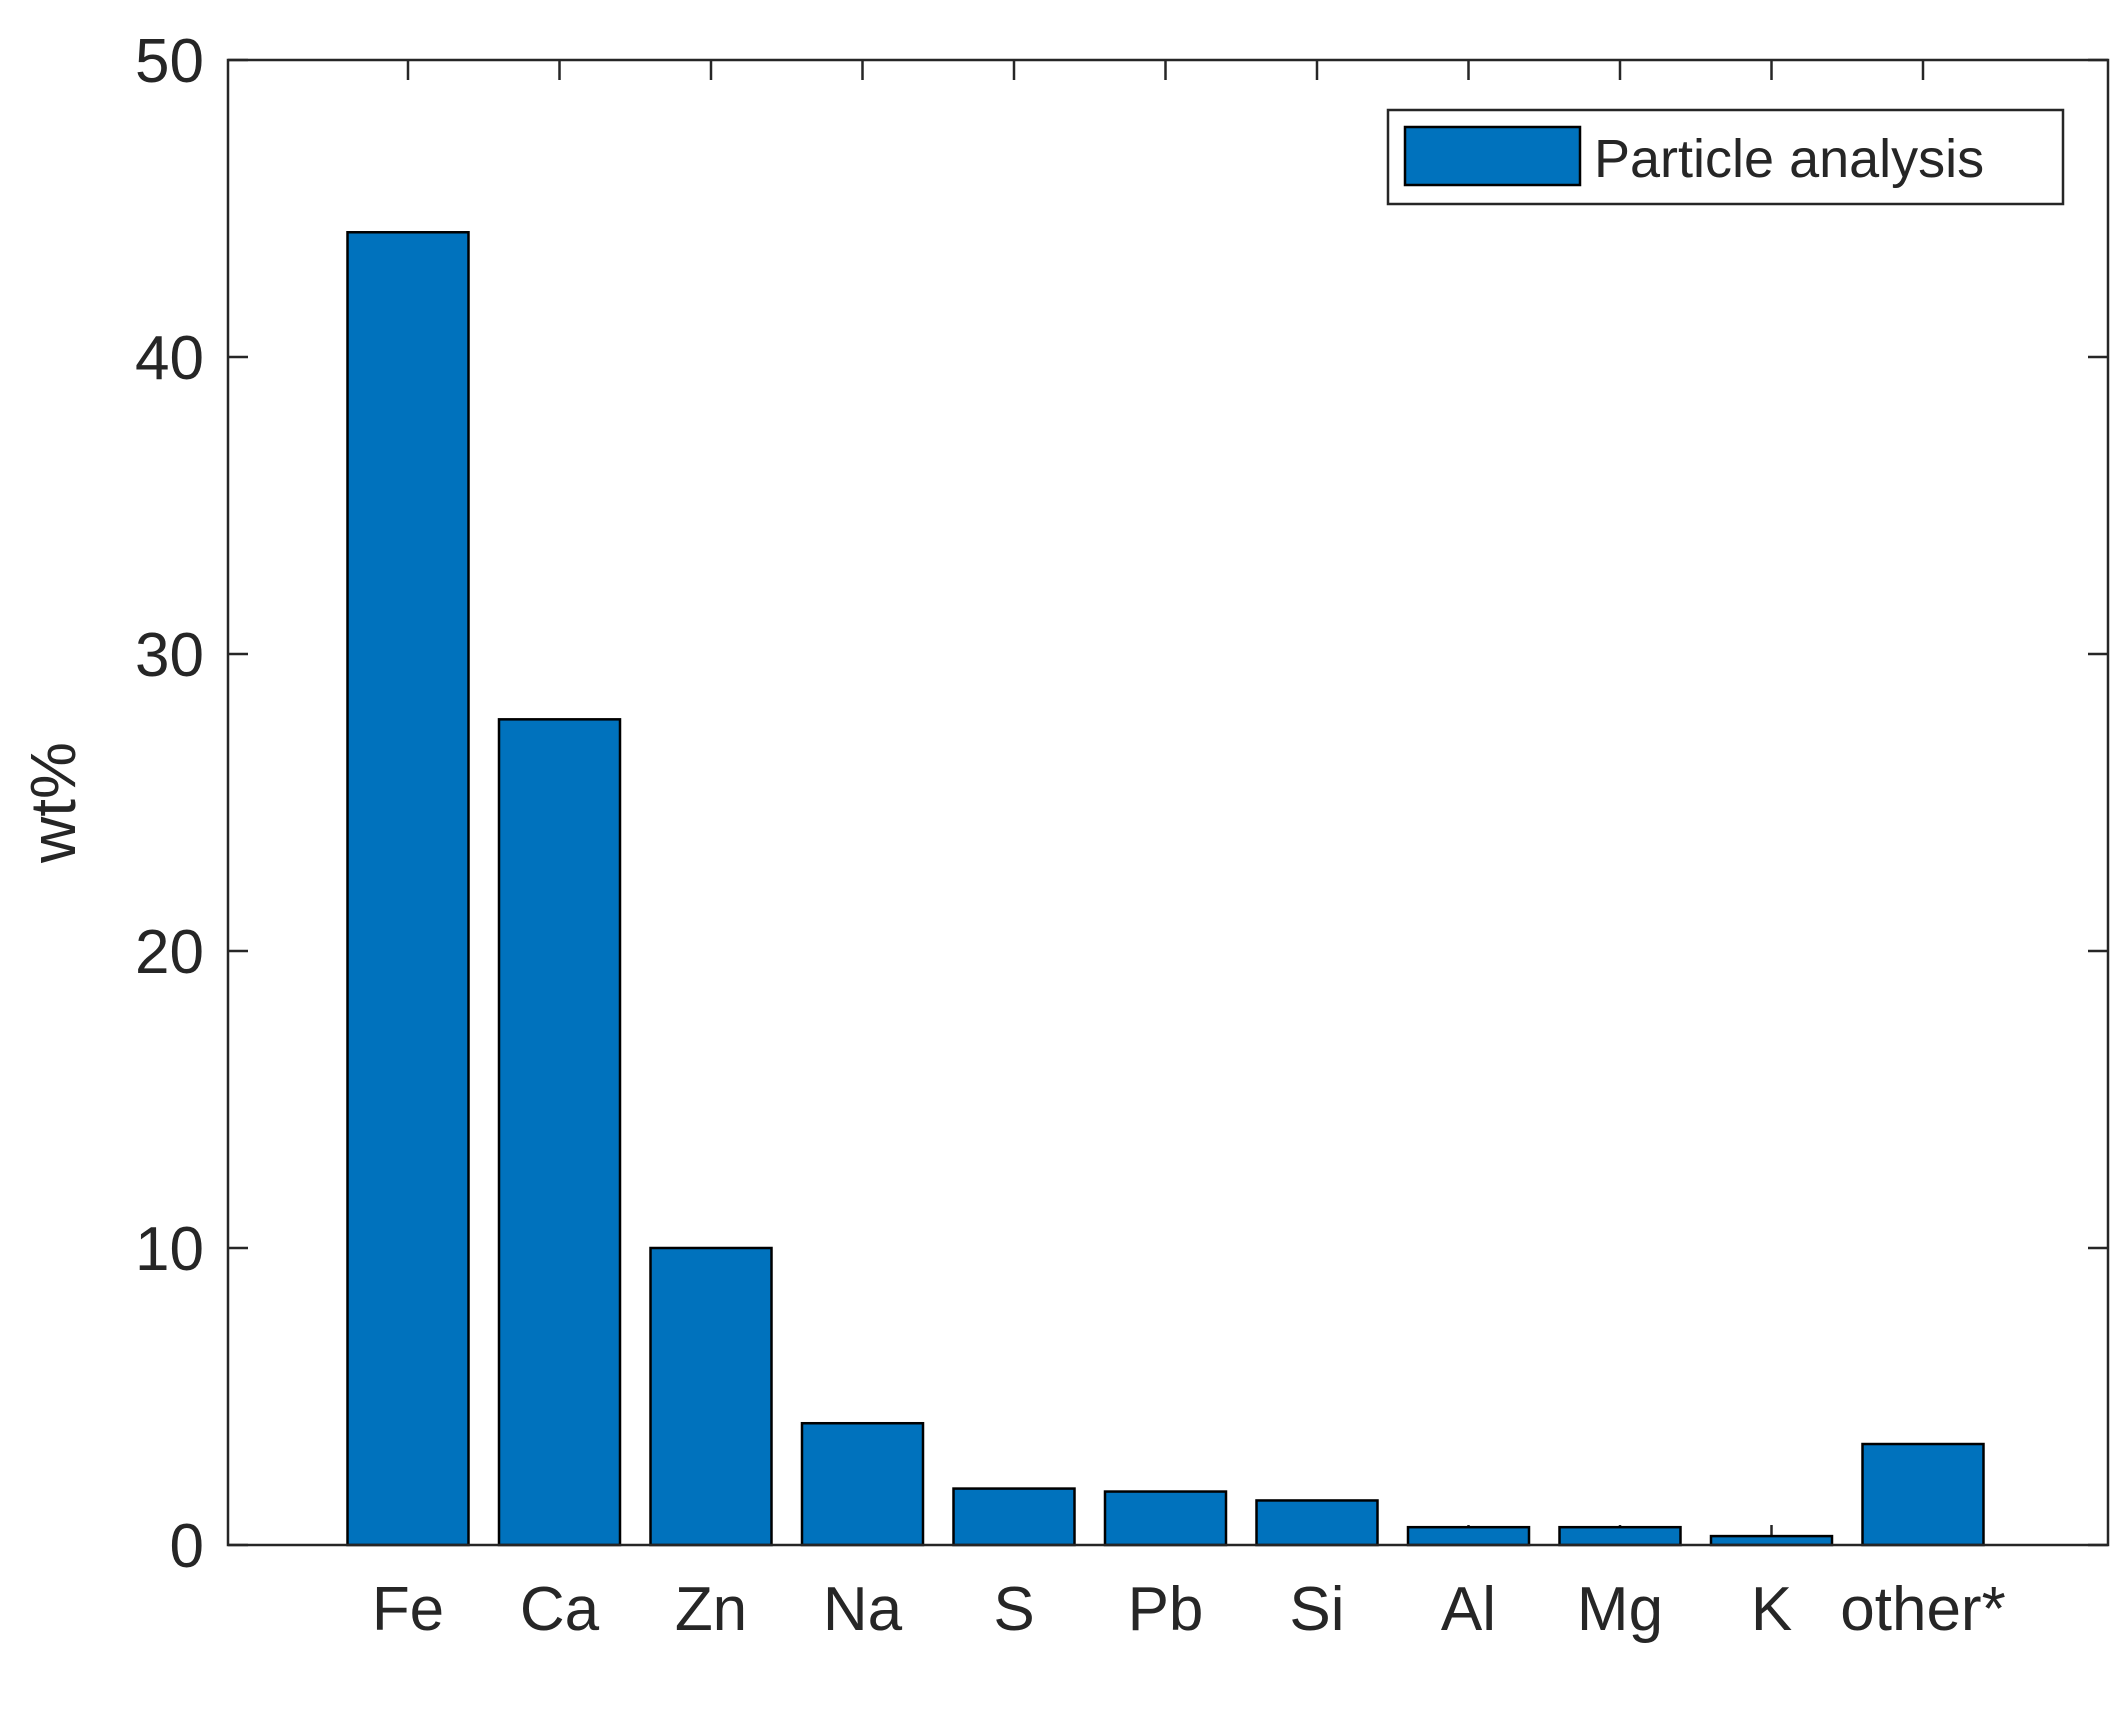  I want to click on bar-s, so click(1014, 1517).